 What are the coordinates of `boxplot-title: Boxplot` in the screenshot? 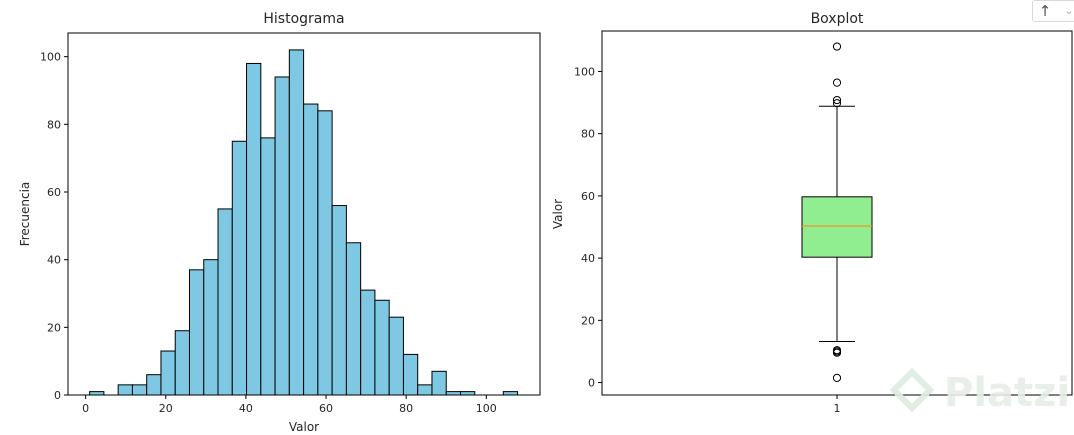 It's located at (837, 19).